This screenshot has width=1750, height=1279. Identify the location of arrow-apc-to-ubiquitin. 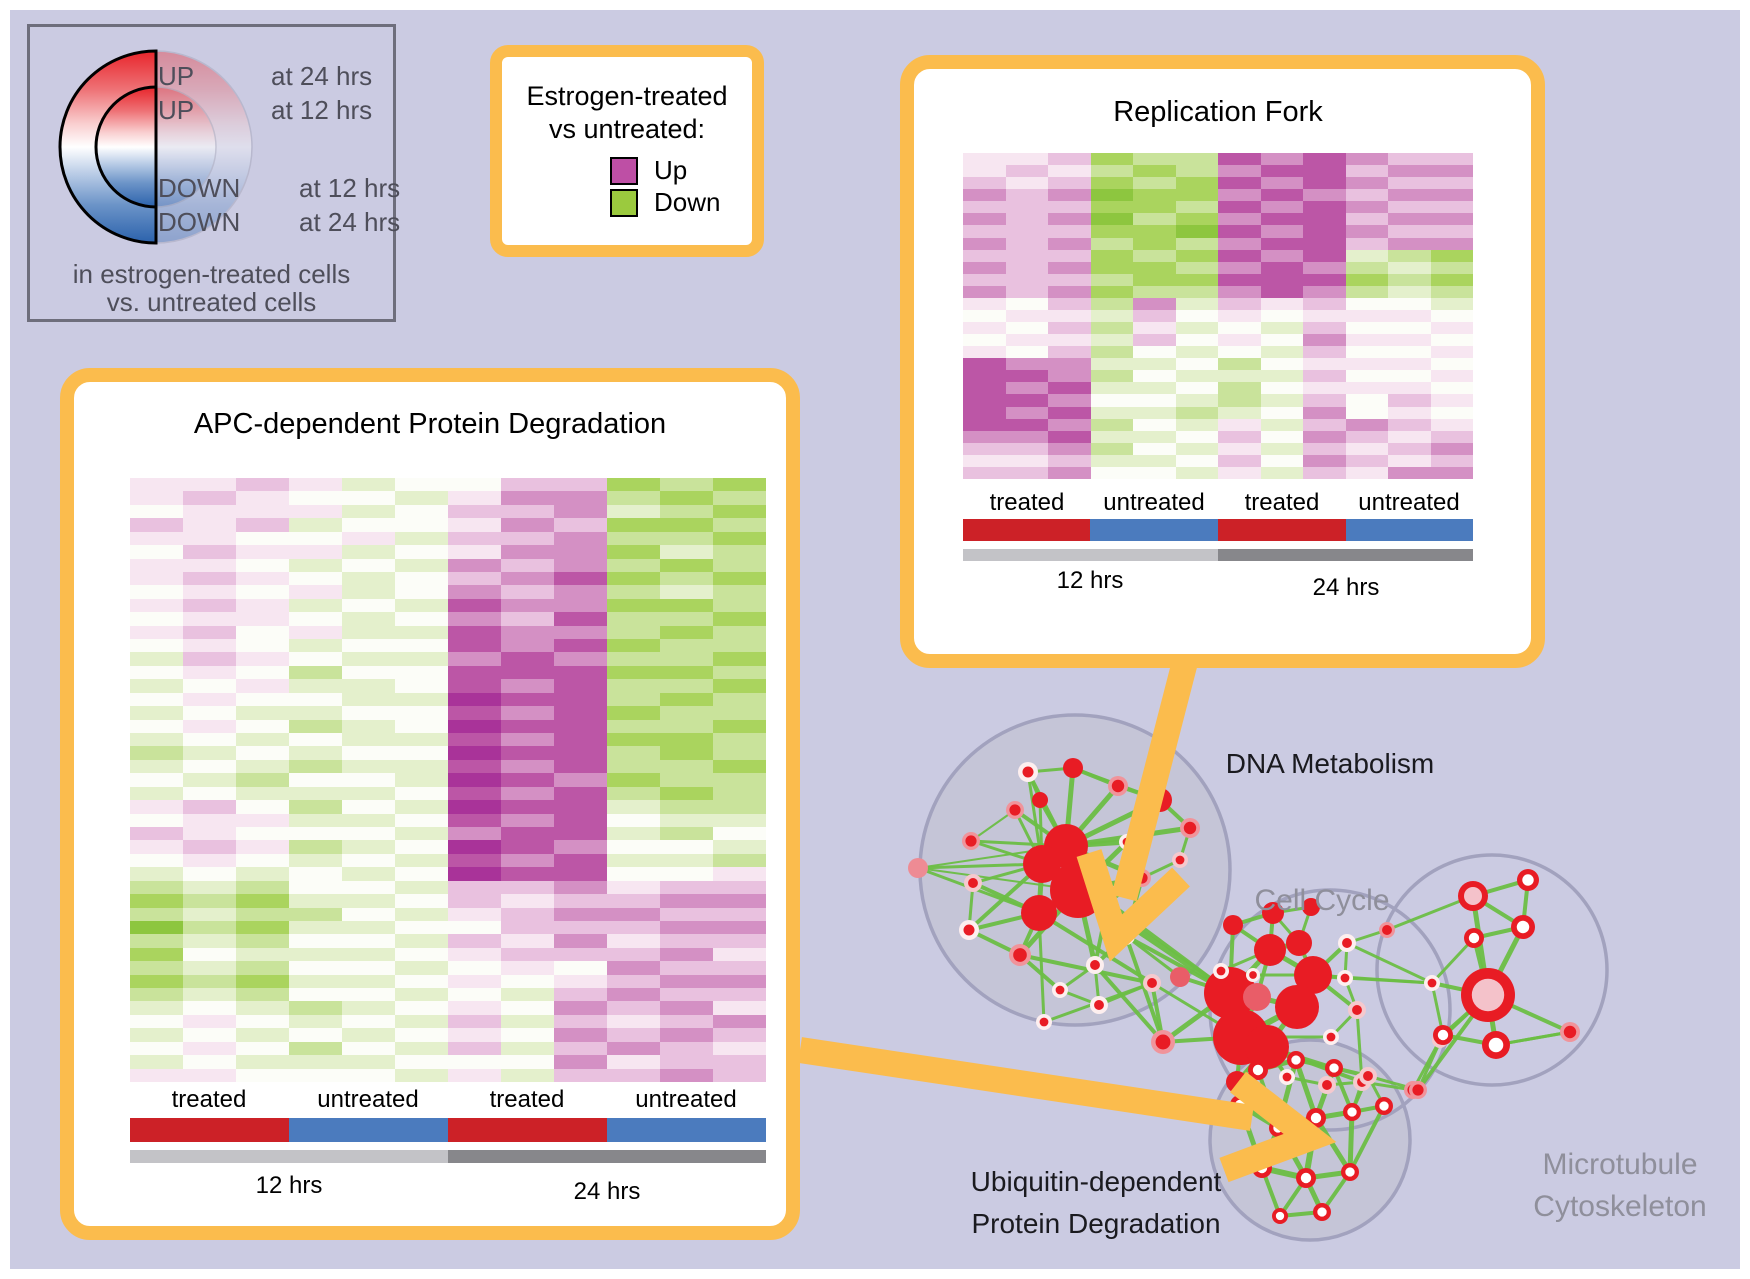
(1067, 1110).